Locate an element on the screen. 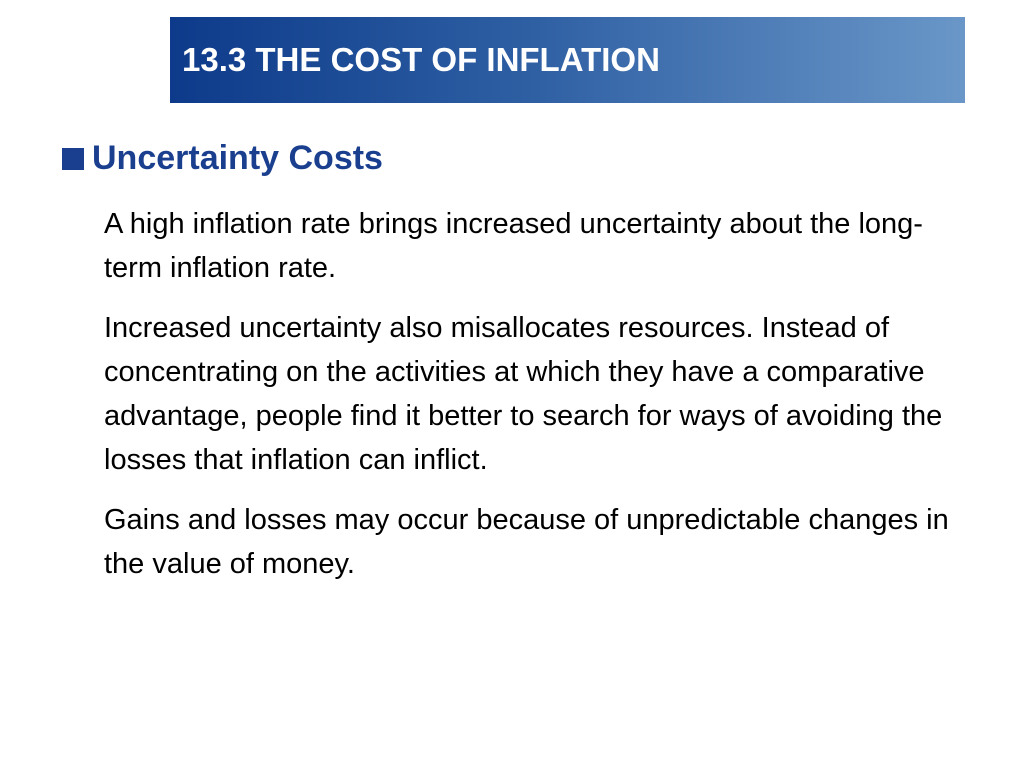 The height and width of the screenshot is (768, 1024). section-heading-text: Uncertainty Costs is located at coordinates (237, 158).